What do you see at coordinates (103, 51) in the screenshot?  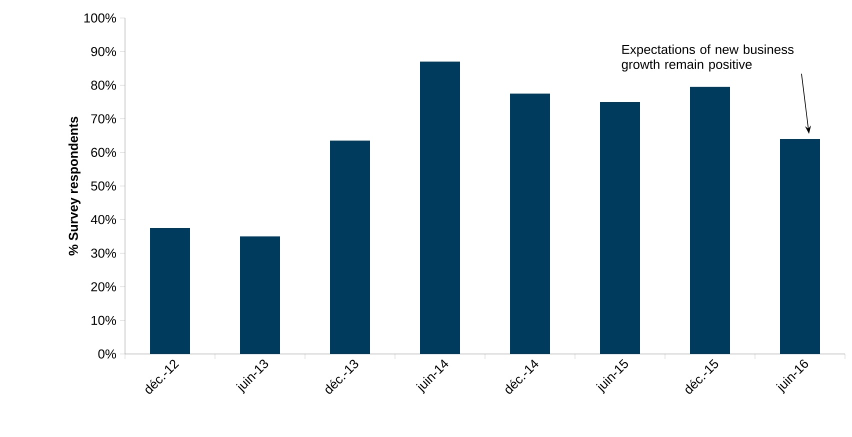 I see `y-tick-label: 90%` at bounding box center [103, 51].